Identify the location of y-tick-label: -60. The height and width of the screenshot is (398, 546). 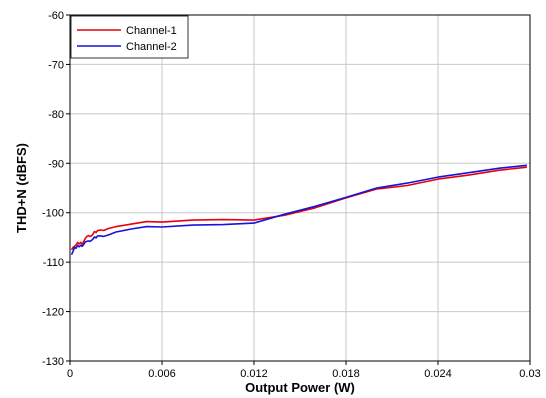
(56, 16).